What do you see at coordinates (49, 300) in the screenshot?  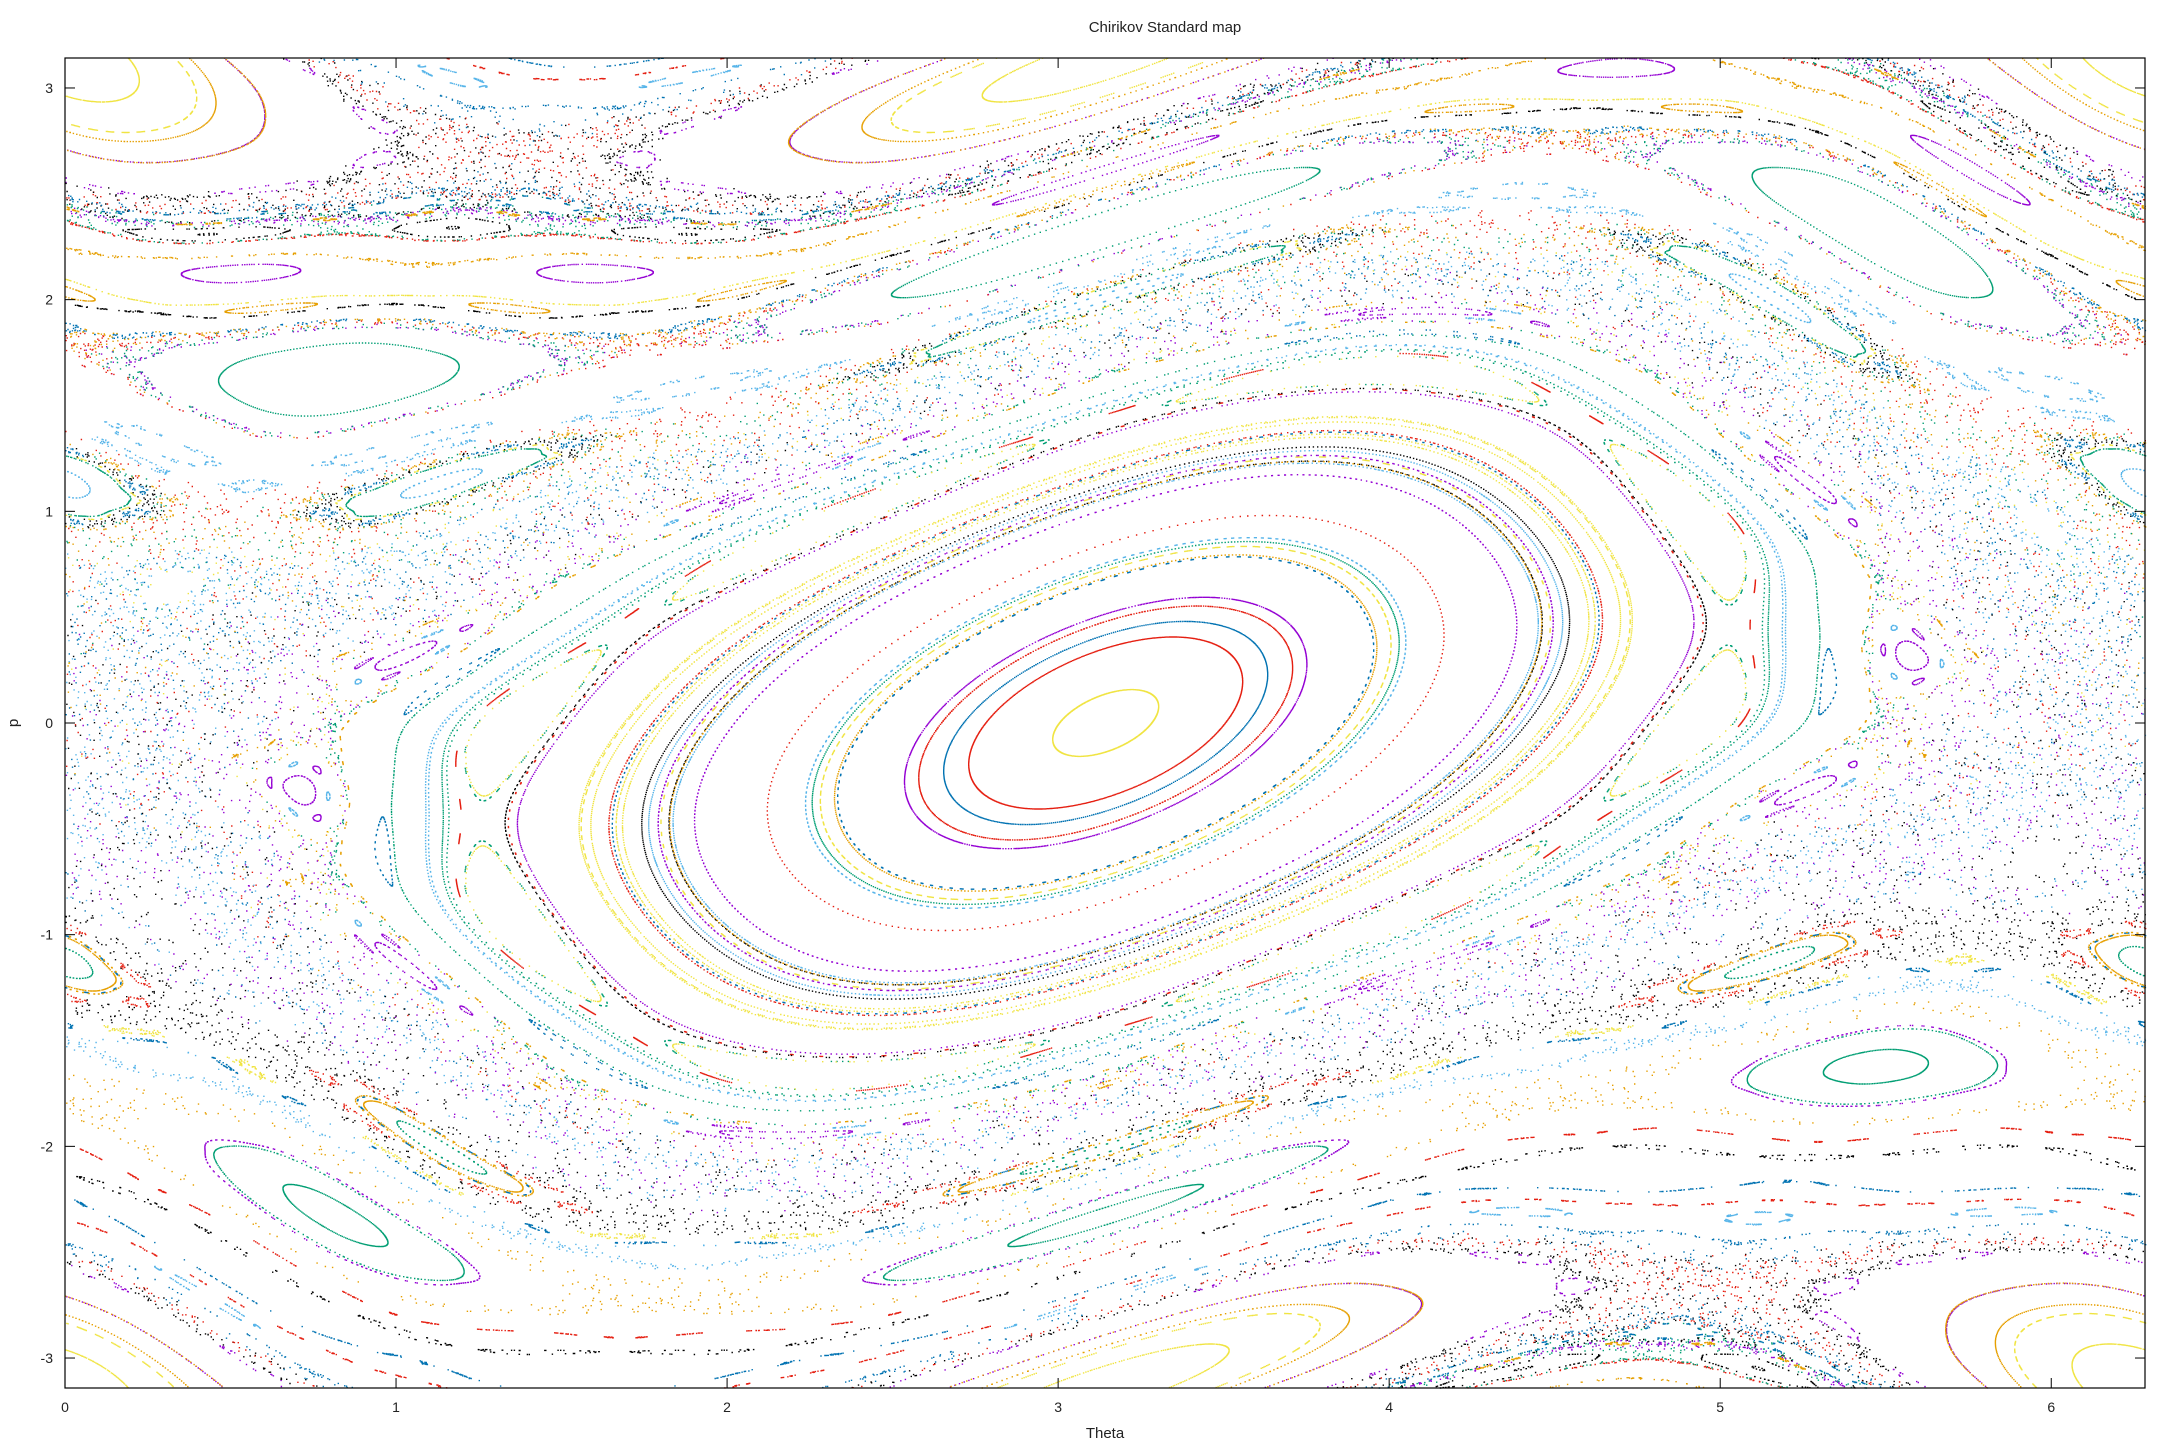 I see `y-tick-label: 2` at bounding box center [49, 300].